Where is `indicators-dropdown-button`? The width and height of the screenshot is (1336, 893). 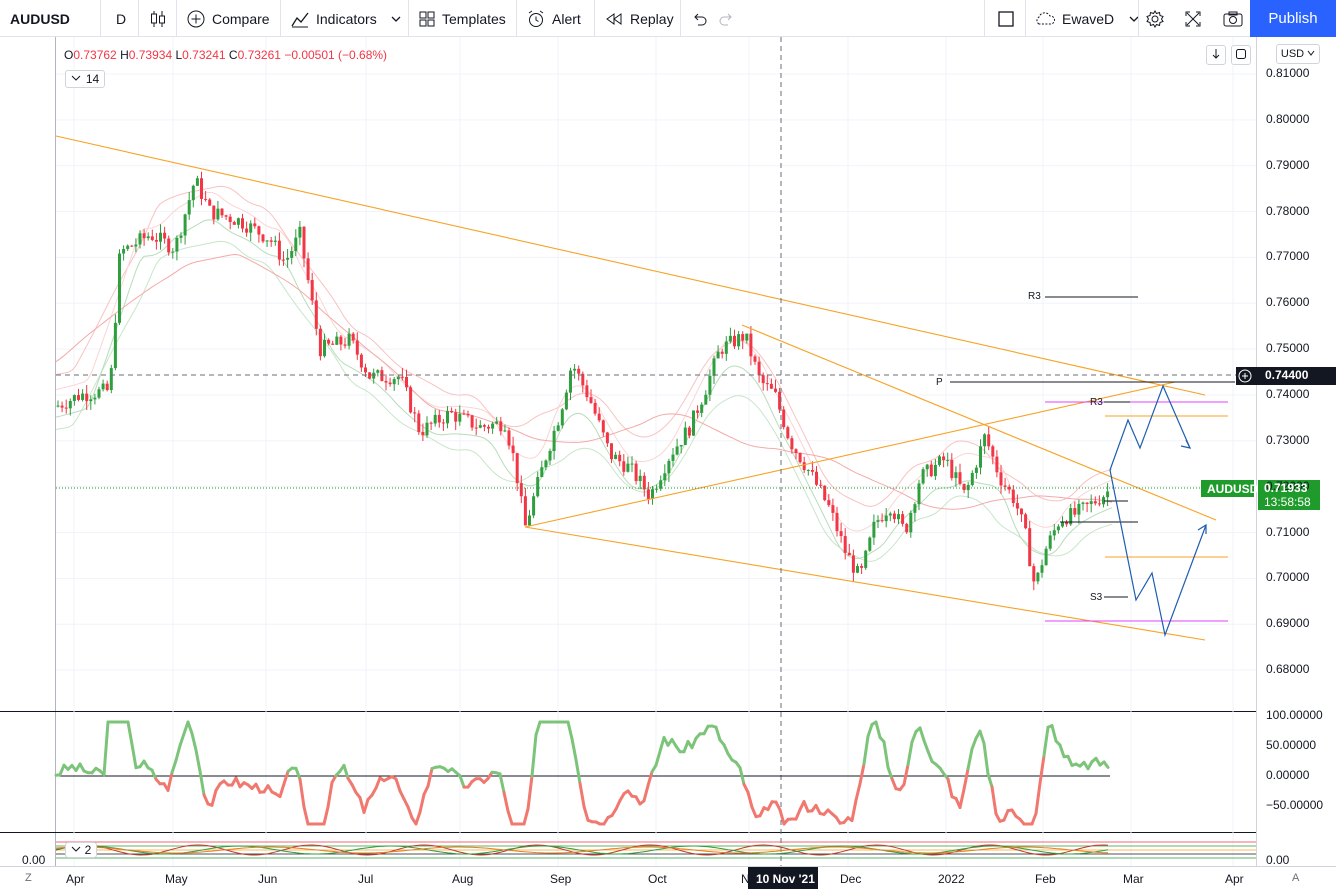
indicators-dropdown-button is located at coordinates (396, 18).